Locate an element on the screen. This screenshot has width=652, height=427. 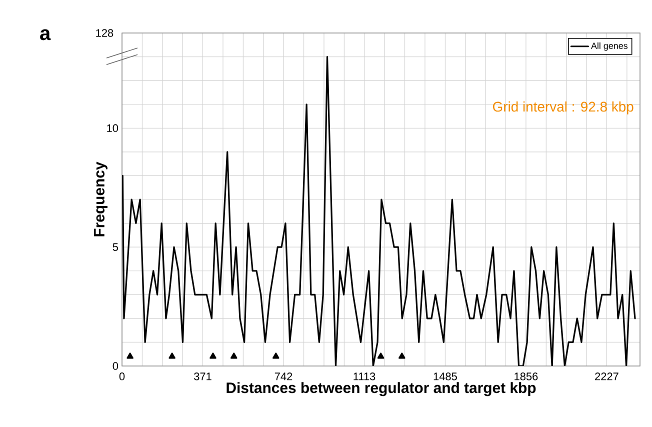
x-tick-label: 2227 is located at coordinates (606, 376).